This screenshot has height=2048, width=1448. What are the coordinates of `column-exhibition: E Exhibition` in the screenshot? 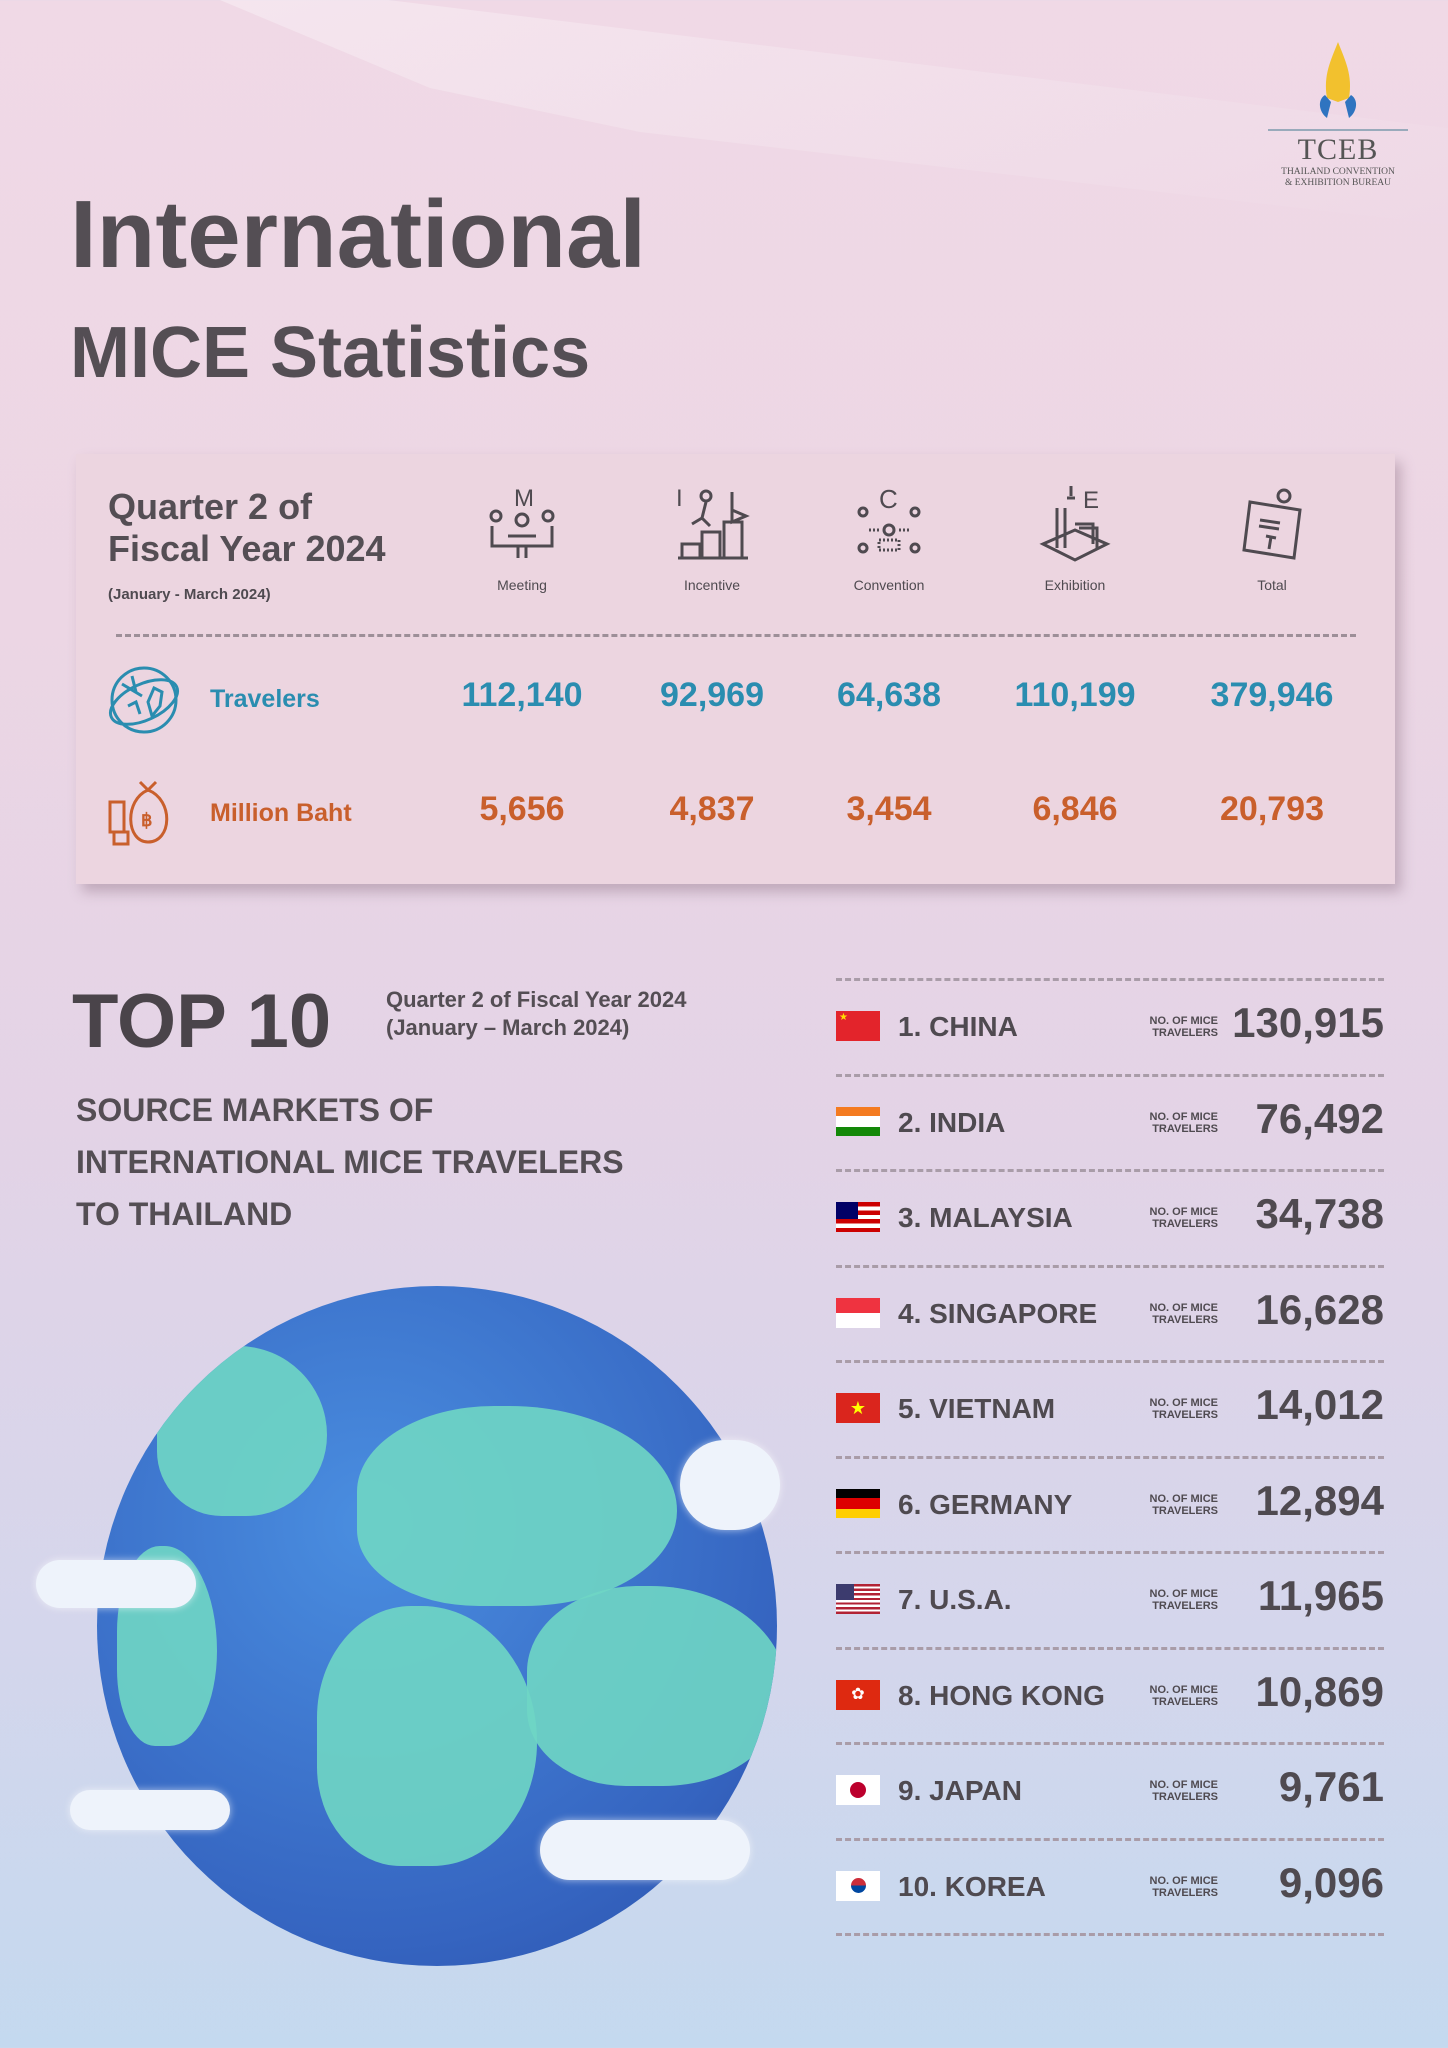 It's located at (1075, 538).